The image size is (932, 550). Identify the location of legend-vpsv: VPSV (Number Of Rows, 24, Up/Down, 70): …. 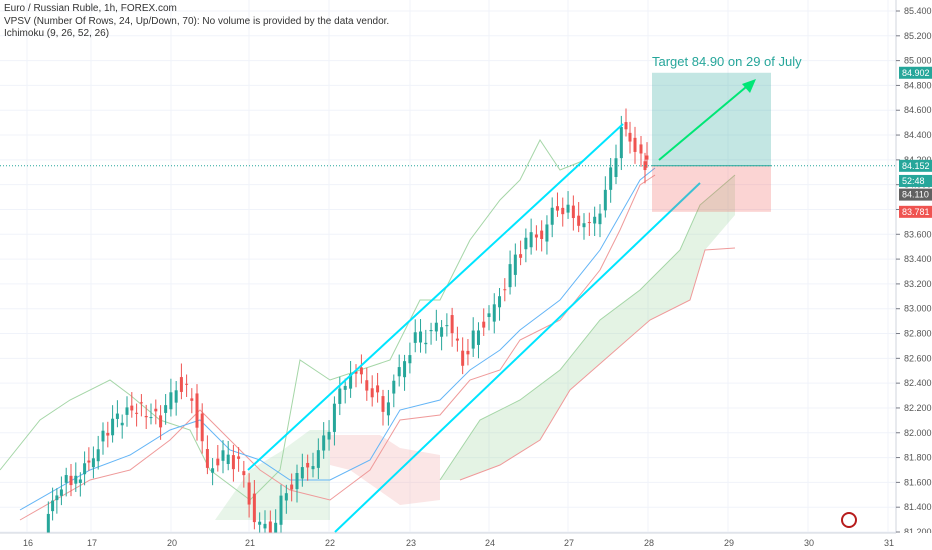
(197, 21).